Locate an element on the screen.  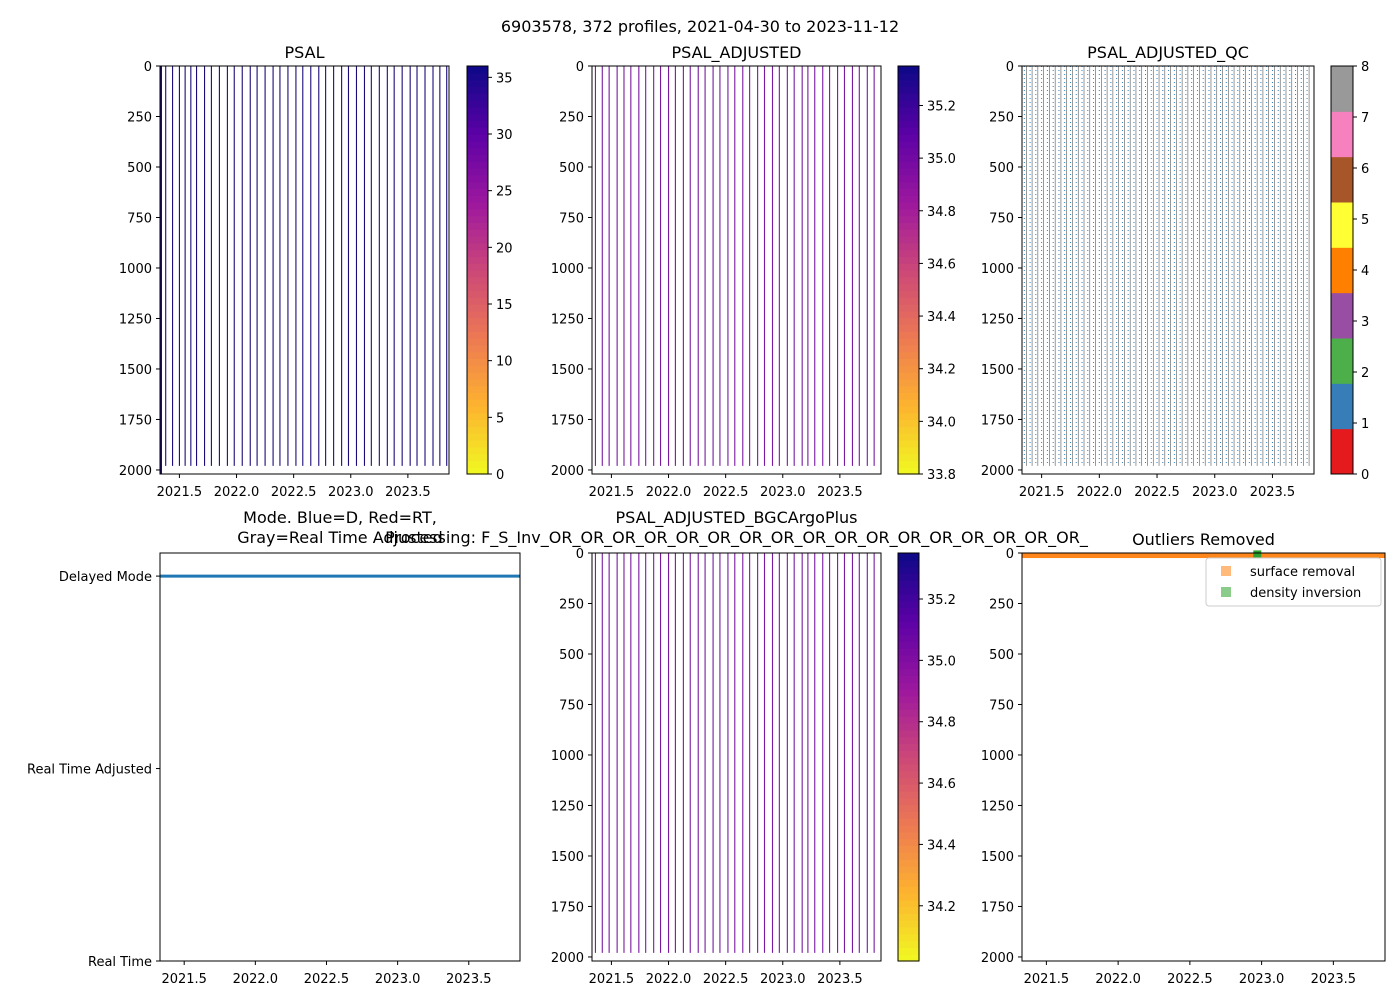
x-tick-label: 2021.5 is located at coordinates (1047, 979).